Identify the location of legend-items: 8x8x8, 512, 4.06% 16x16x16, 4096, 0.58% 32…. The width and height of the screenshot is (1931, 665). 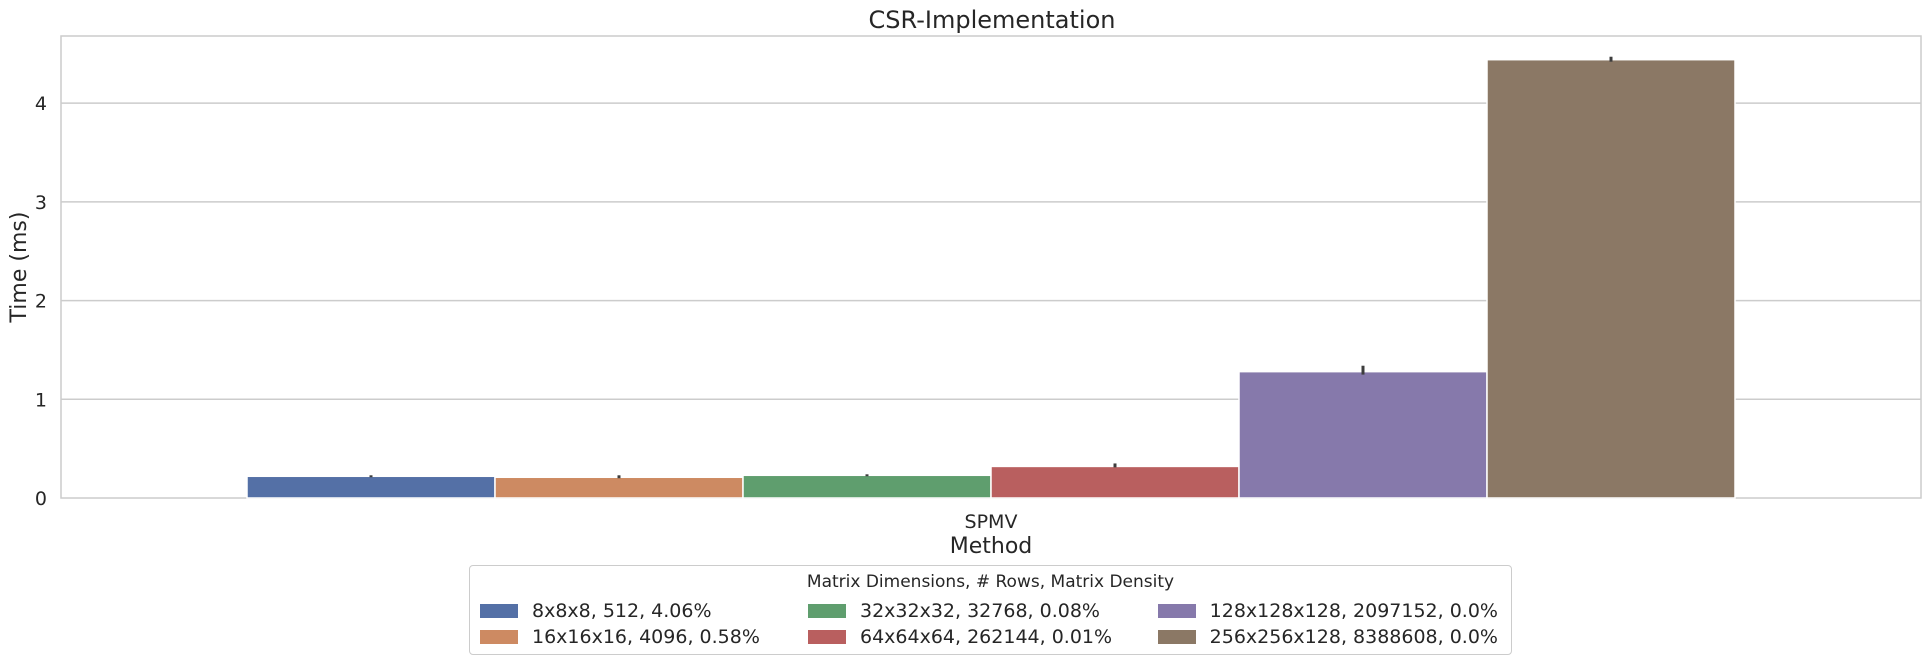
(989, 624).